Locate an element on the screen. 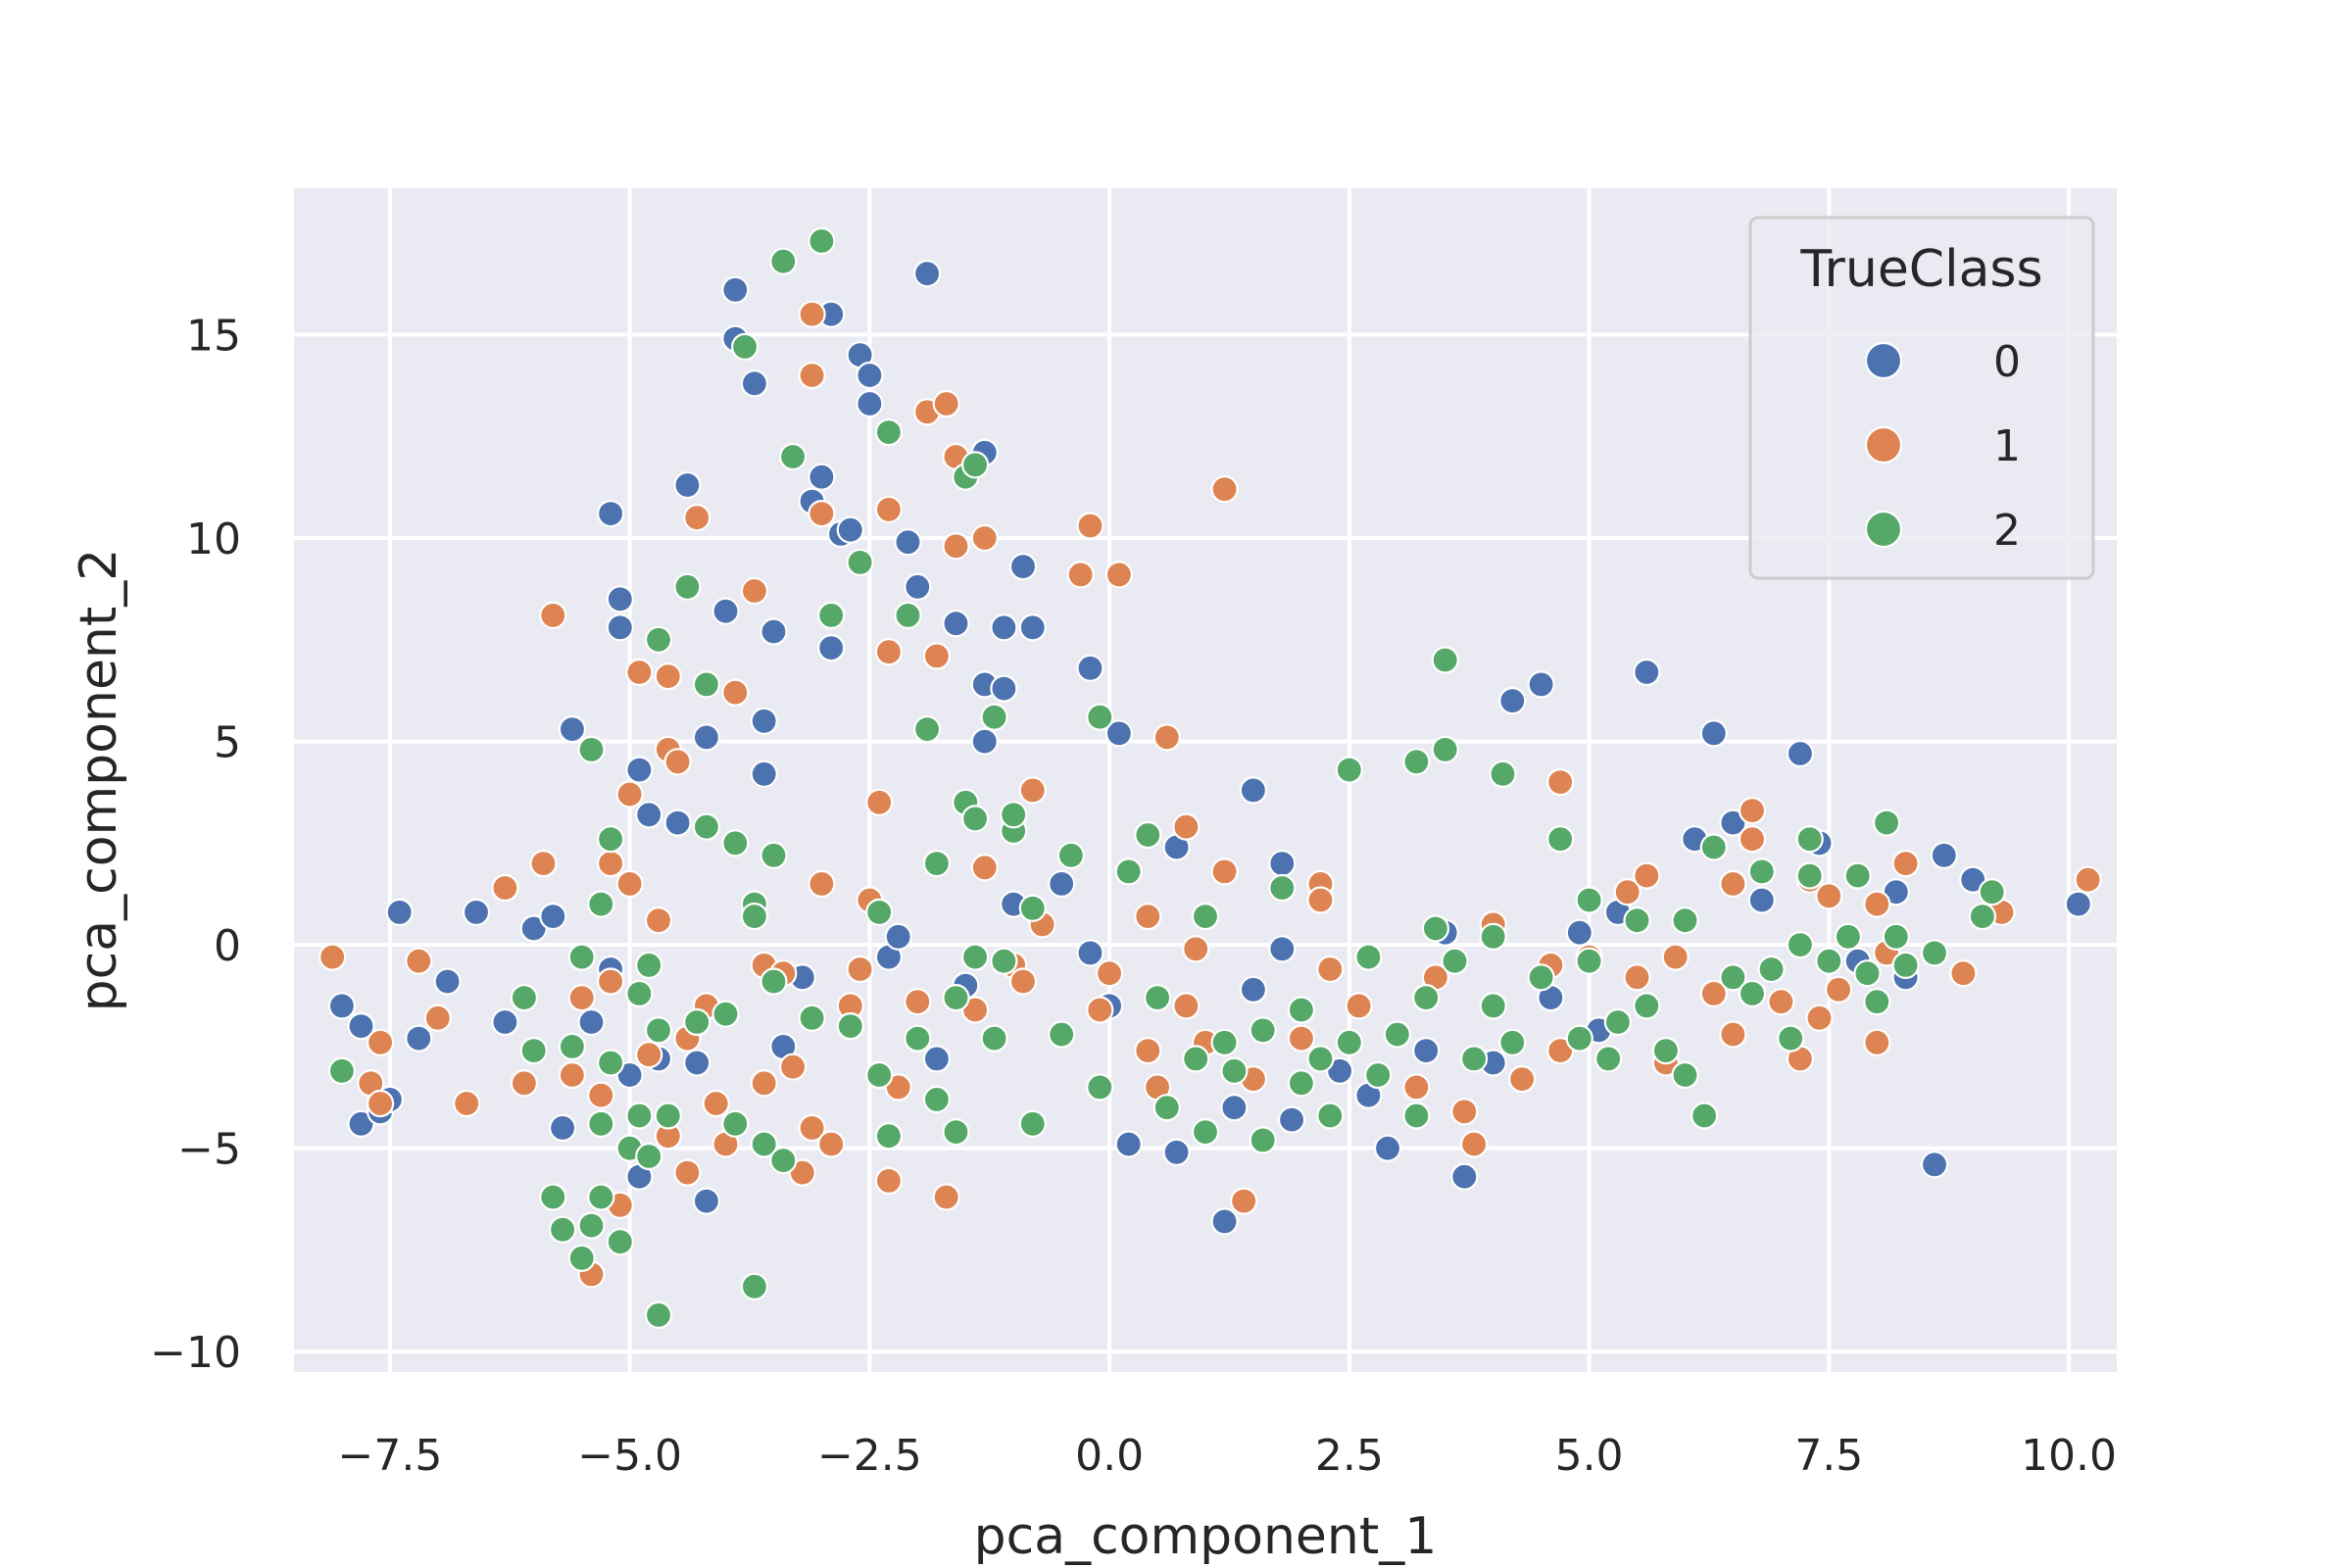 The image size is (2352, 1568). x-tick-labels: −7.5 −5.0 −2.5 0.0 2.5 5.0 7.5 10.0 is located at coordinates (1227, 1456).